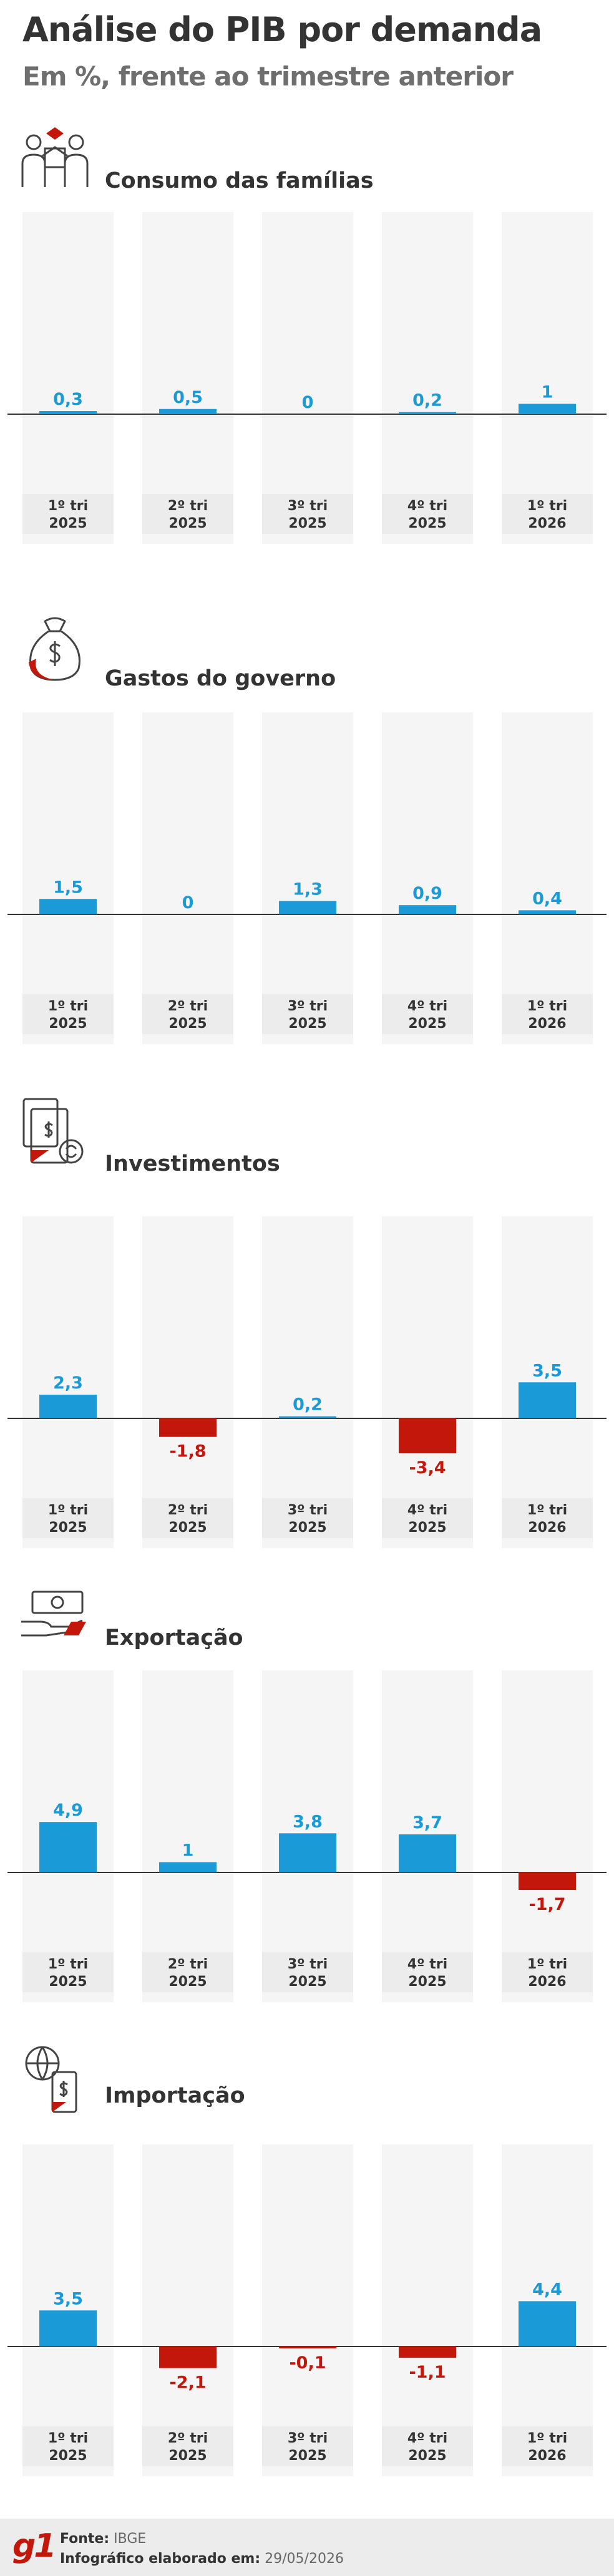 This screenshot has height=2576, width=614. What do you see at coordinates (547, 1371) in the screenshot?
I see `value-label: 3,5` at bounding box center [547, 1371].